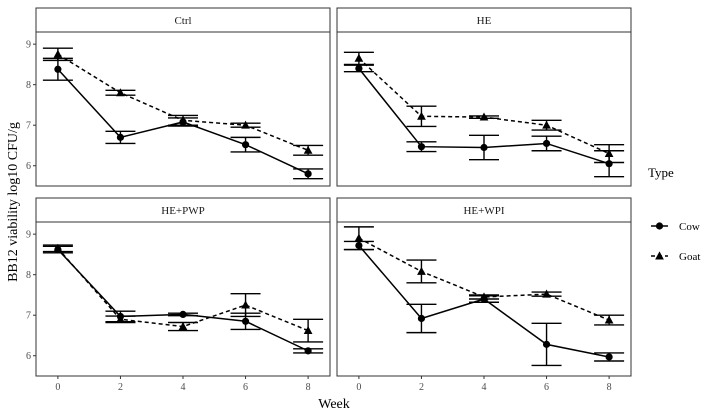 This screenshot has width=721, height=414. Describe the element at coordinates (13, 202) in the screenshot. I see `y-axis-title: BB12 viability log10 CFU/g` at that location.